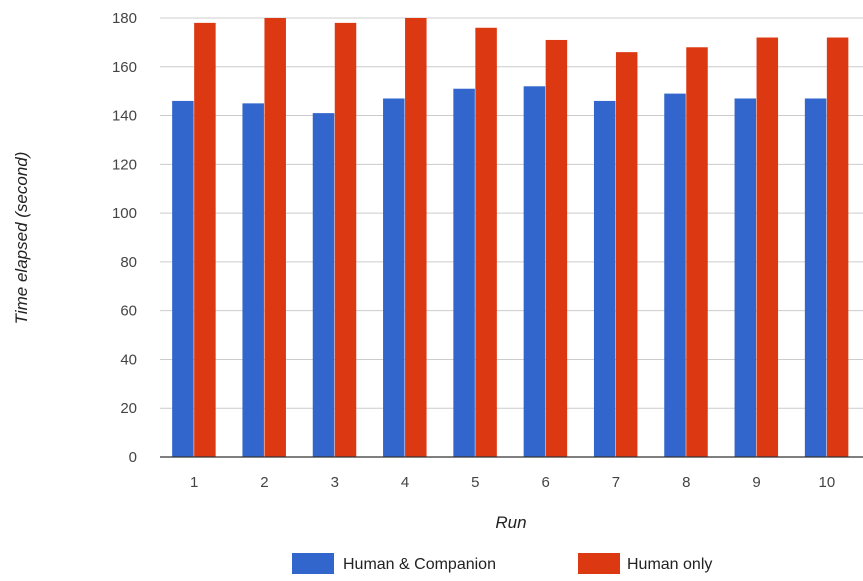 The image size is (863, 581). Describe the element at coordinates (128, 408) in the screenshot. I see `y-tick-label: 20` at that location.